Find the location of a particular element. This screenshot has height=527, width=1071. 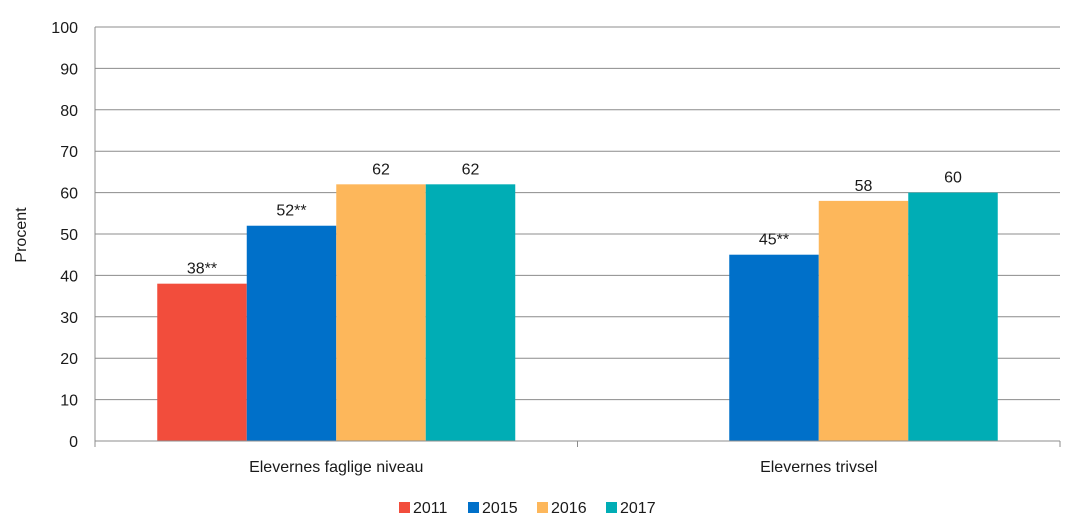

legend-label: 2015 is located at coordinates (500, 508).